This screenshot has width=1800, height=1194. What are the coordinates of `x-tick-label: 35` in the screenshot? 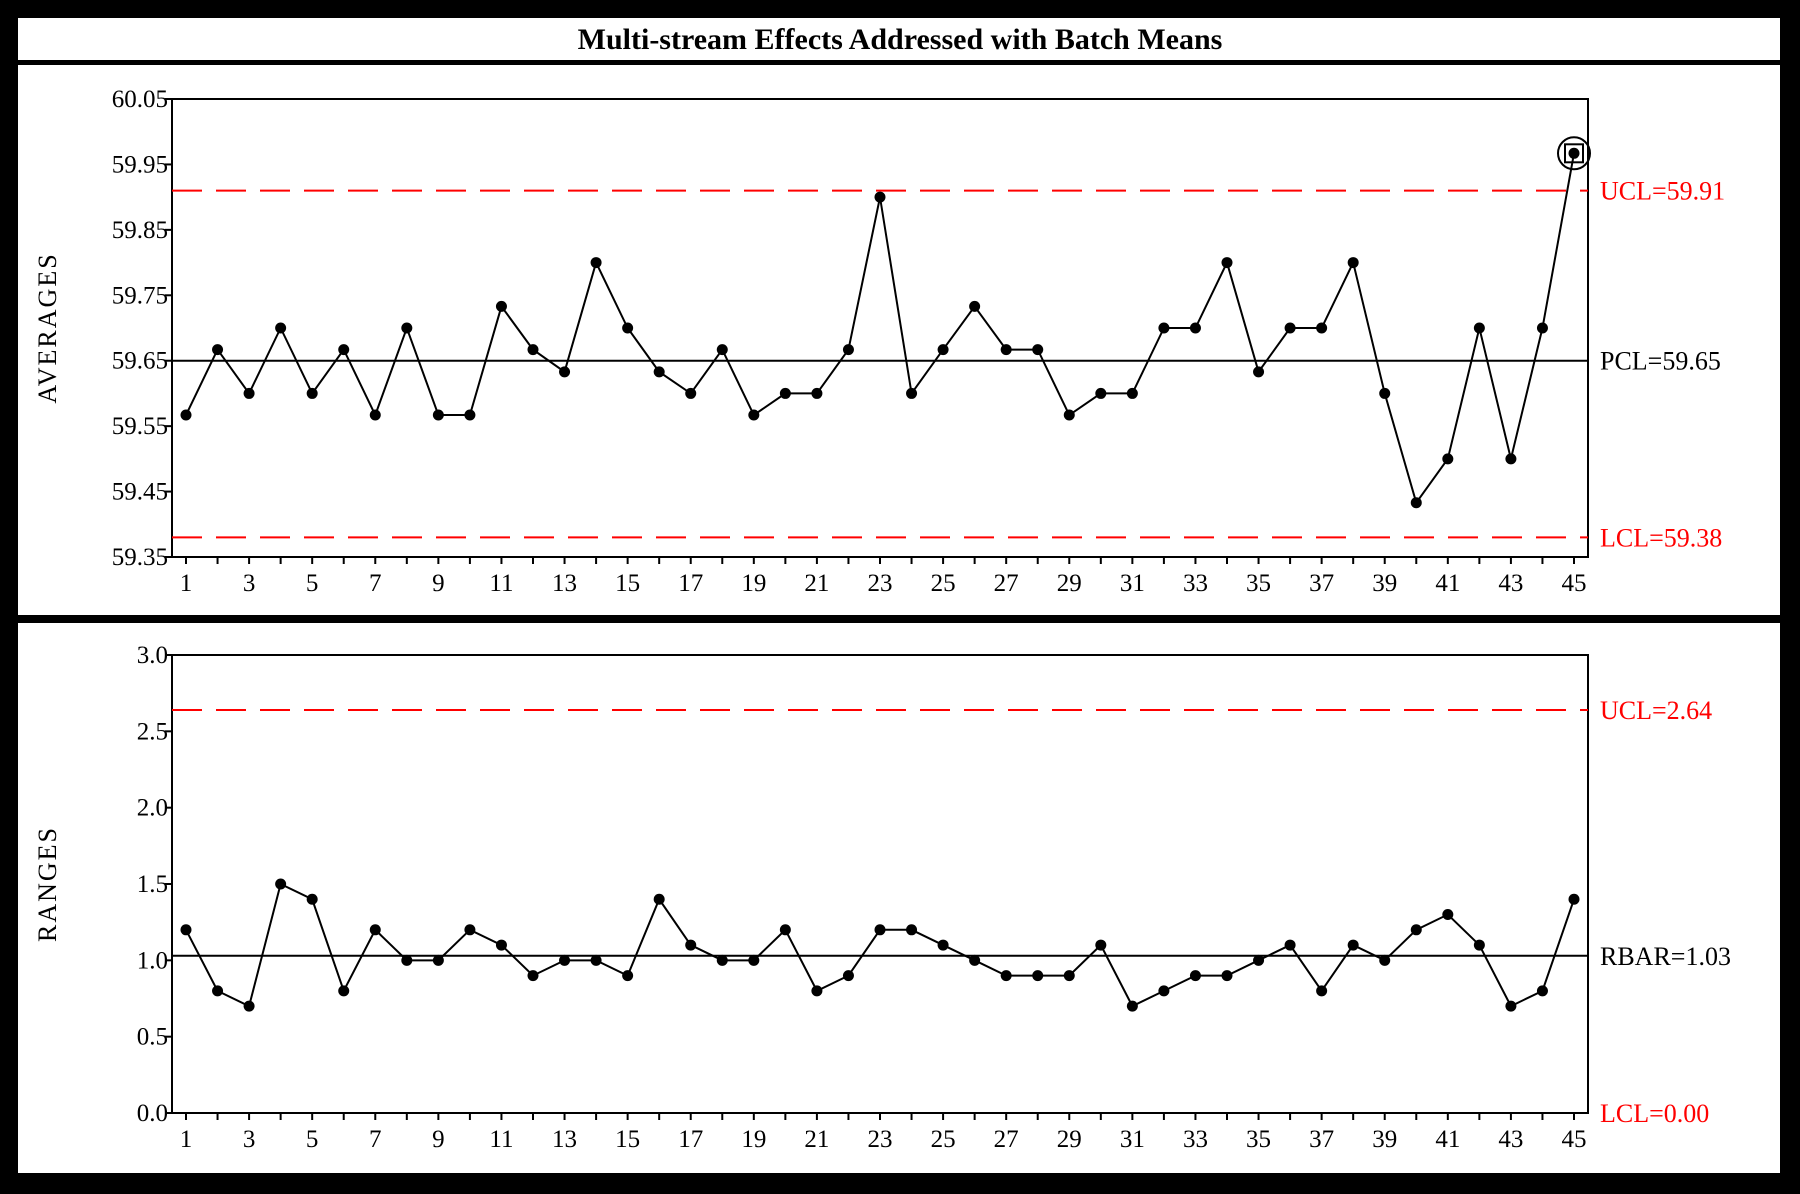 It's located at (1258, 583).